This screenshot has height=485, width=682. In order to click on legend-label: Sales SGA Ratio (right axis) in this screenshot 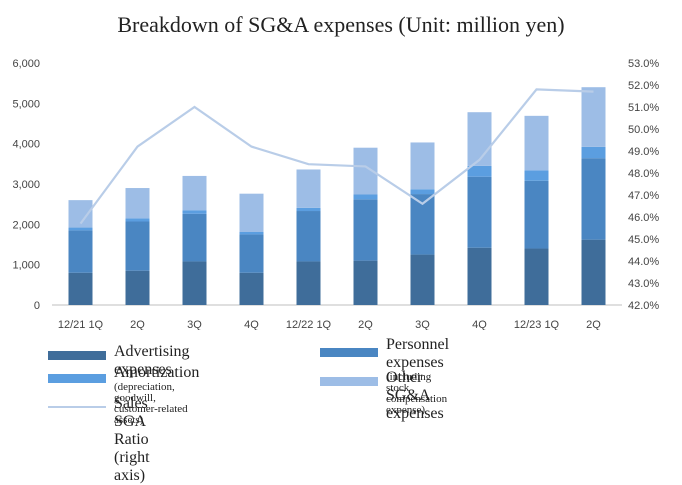, I will do `click(132, 439)`.